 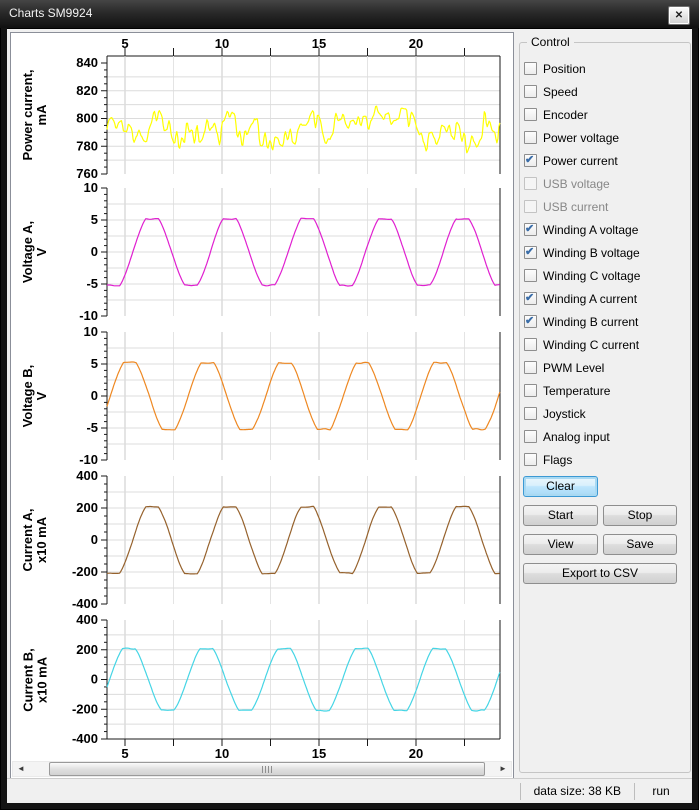 I want to click on checkbox-label: Flags, so click(x=558, y=459).